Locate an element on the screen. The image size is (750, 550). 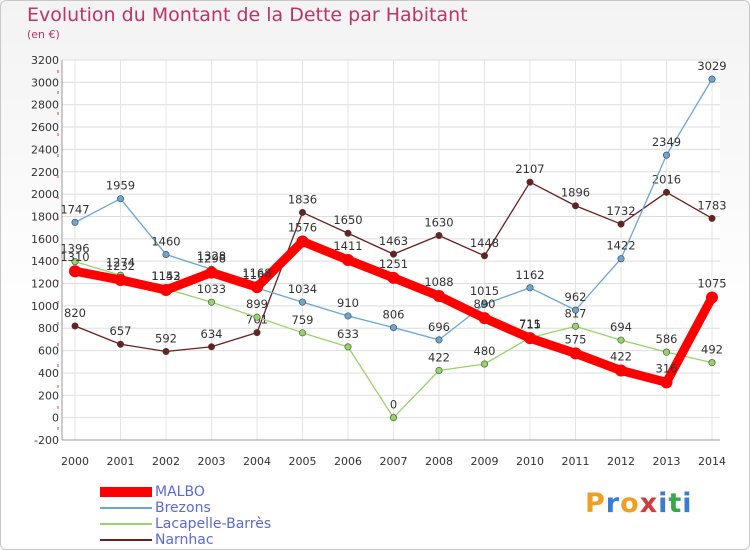
y-tick-label: 3200 is located at coordinates (45, 60).